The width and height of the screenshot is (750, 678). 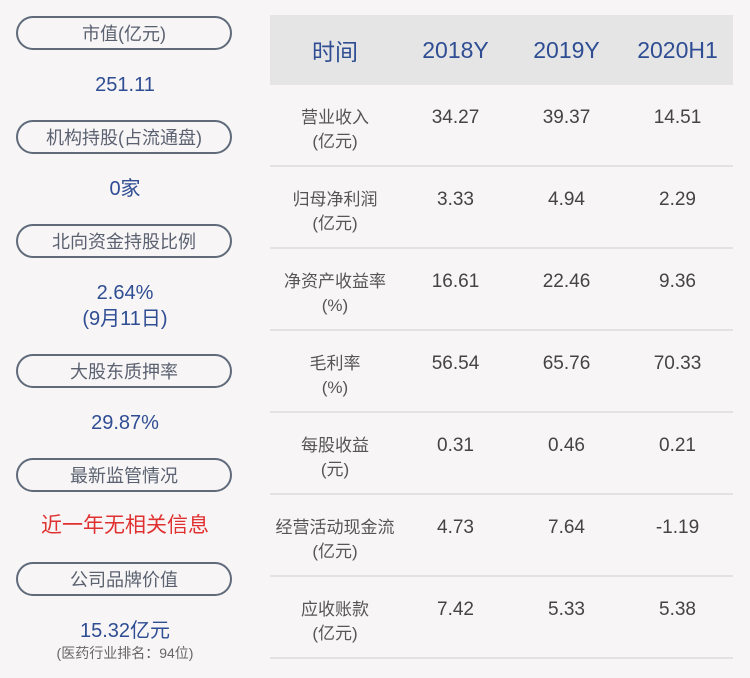 I want to click on table-row: 应收账款 (亿元) 7.42 5.33 5.38, so click(x=501, y=618).